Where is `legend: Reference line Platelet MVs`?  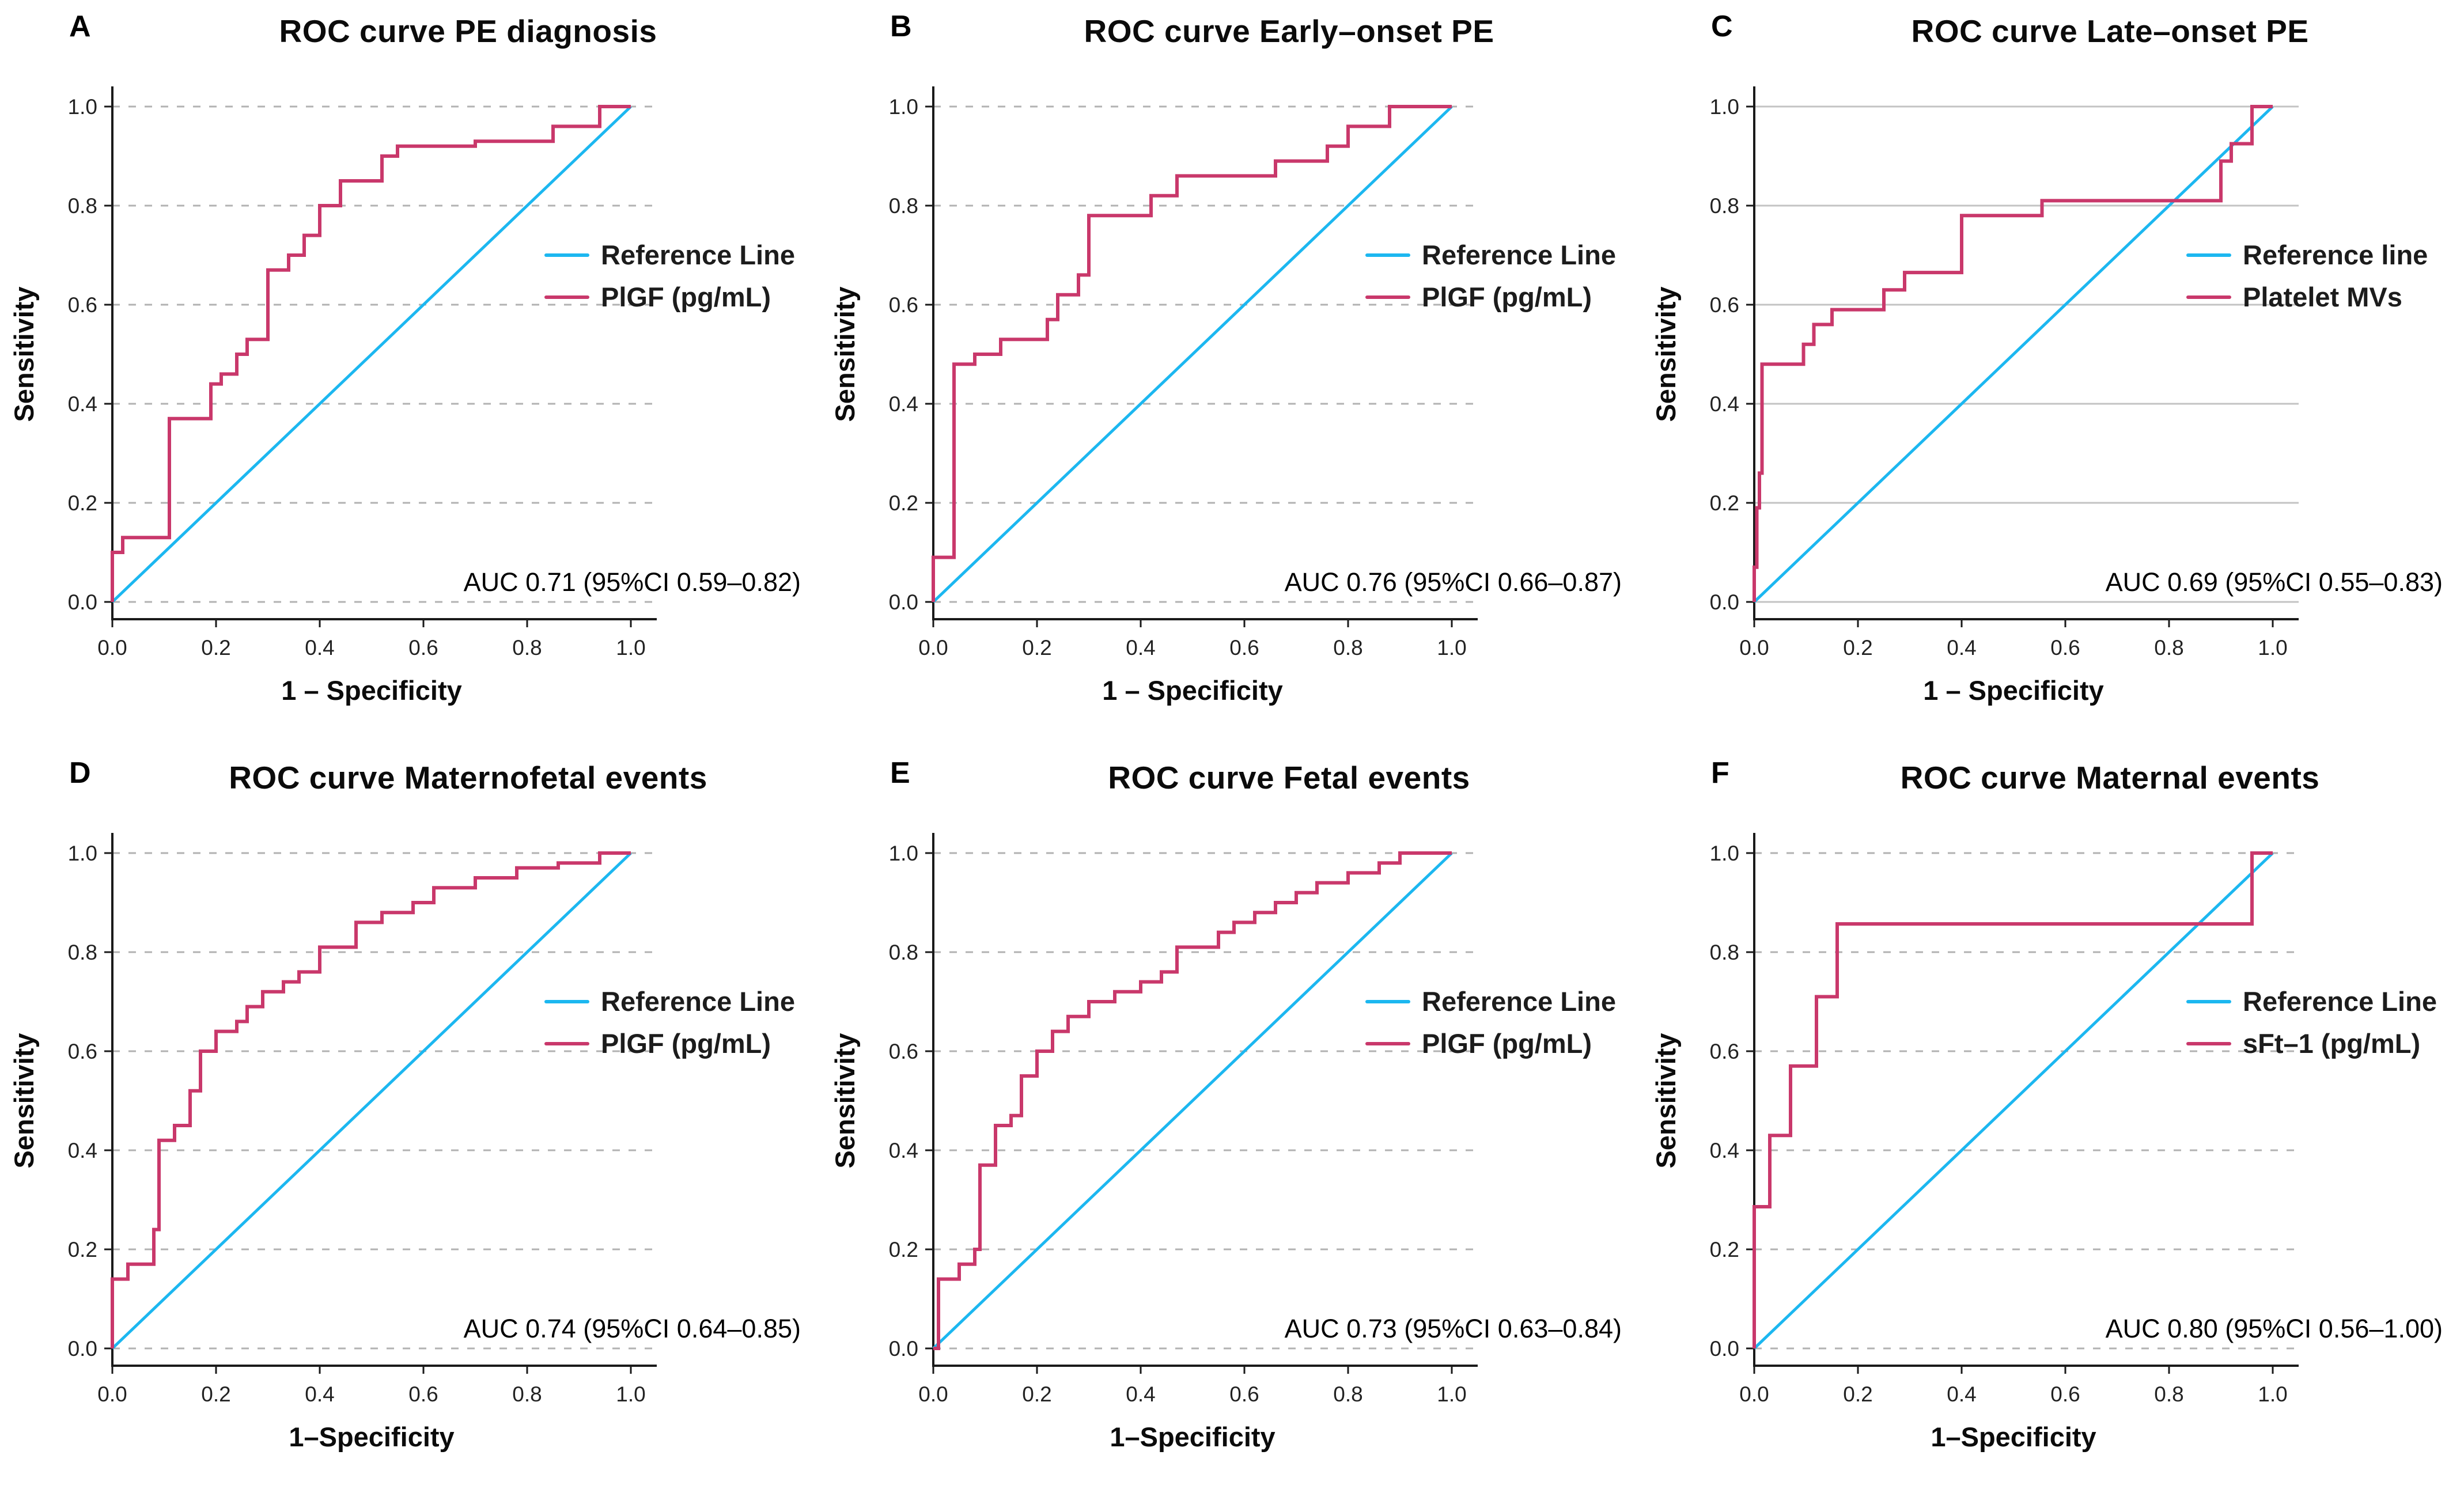
legend: Reference line Platelet MVs is located at coordinates (2307, 276).